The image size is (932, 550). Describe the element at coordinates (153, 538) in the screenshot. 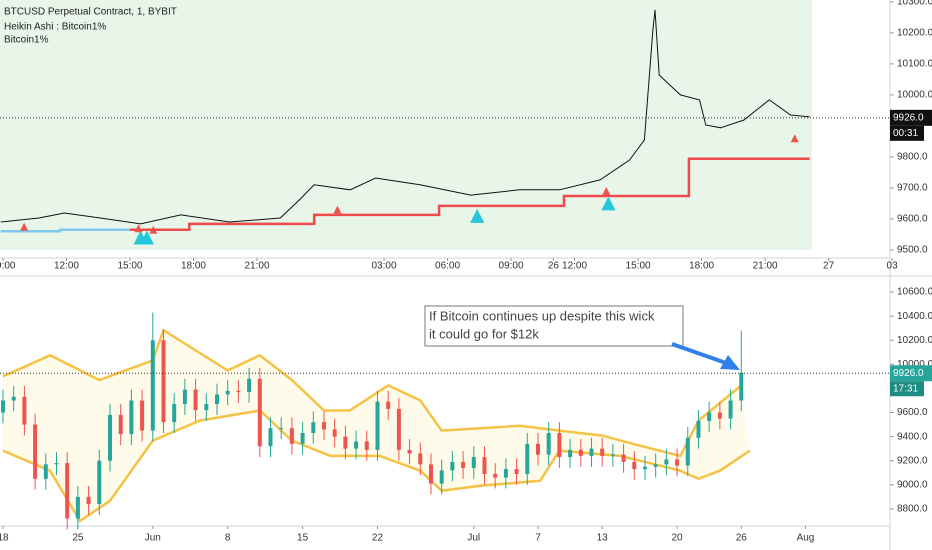

I see `x-tick-label: Jun` at that location.